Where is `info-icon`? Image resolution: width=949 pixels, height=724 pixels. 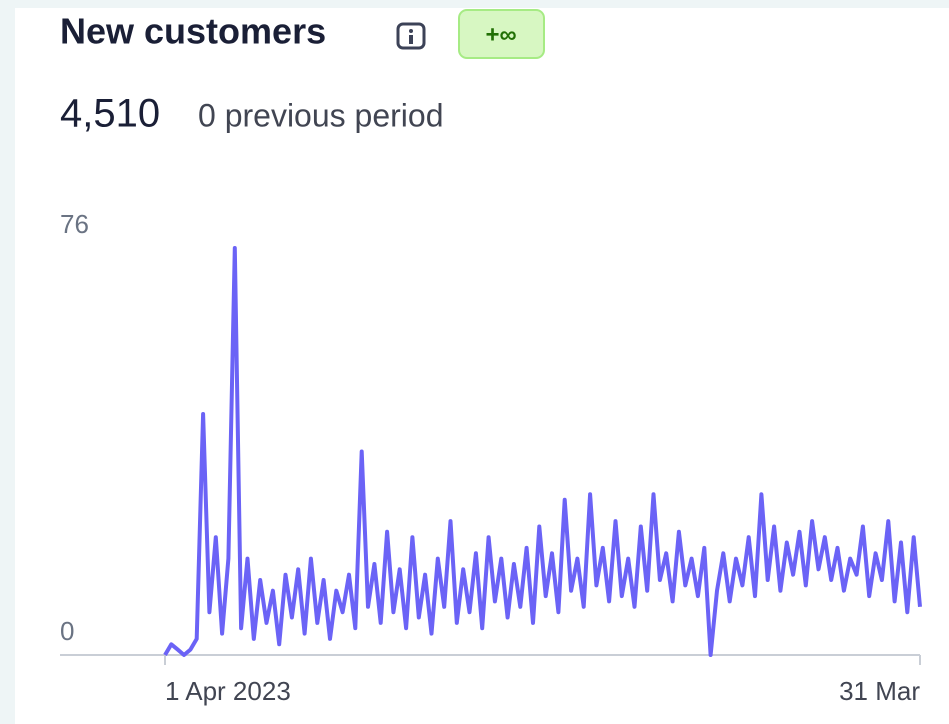
info-icon is located at coordinates (411, 36).